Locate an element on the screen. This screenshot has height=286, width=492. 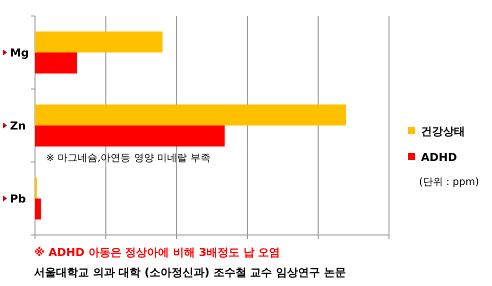
y-tick-label: Mg is located at coordinates (19, 53).